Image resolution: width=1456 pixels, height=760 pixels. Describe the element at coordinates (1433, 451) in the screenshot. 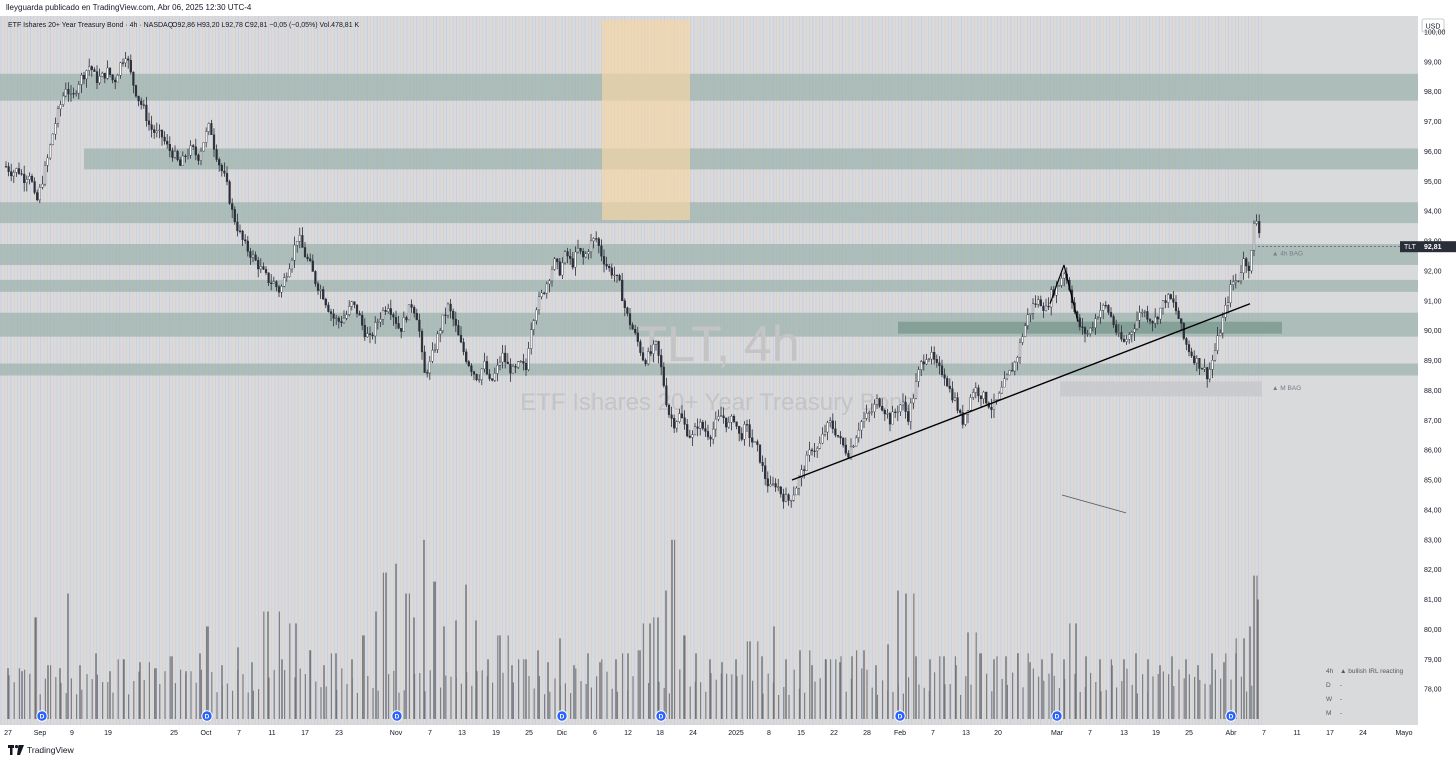

I see `y-tick-label: 86,00` at that location.